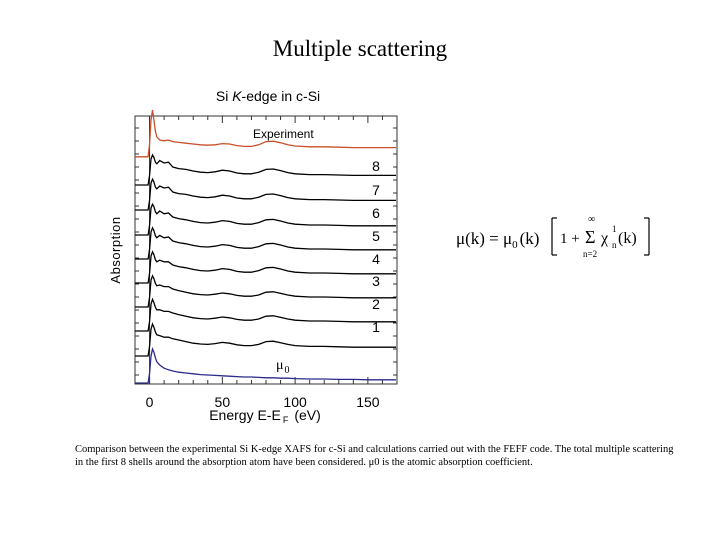 This screenshot has height=540, width=720. Describe the element at coordinates (283, 134) in the screenshot. I see `legend-experiment: Experiment` at that location.